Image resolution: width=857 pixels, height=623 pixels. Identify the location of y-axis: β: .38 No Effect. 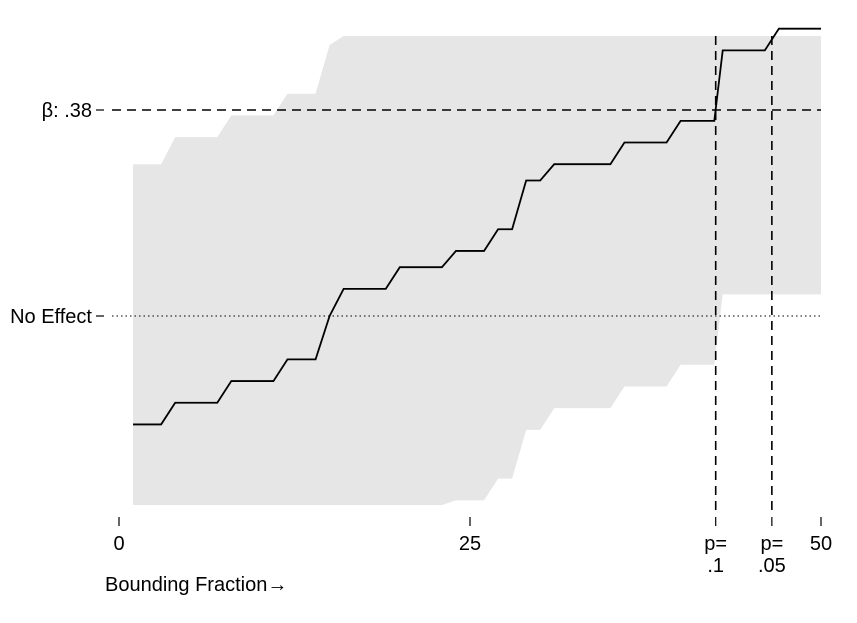
(57, 214).